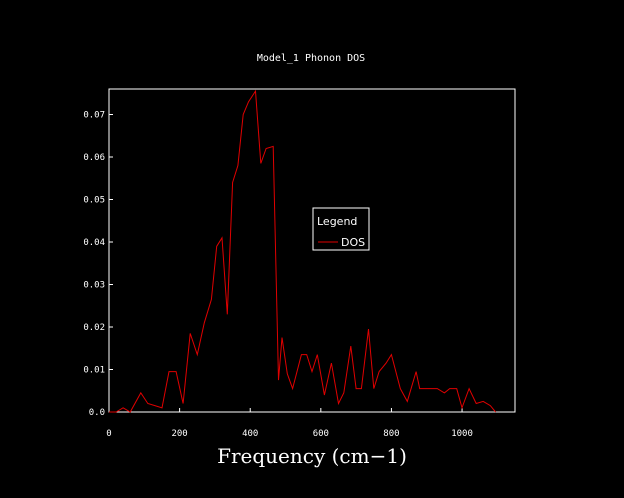 The height and width of the screenshot is (498, 624). What do you see at coordinates (289, 423) in the screenshot?
I see `x-axis: 0 200 400 600 800 1000` at bounding box center [289, 423].